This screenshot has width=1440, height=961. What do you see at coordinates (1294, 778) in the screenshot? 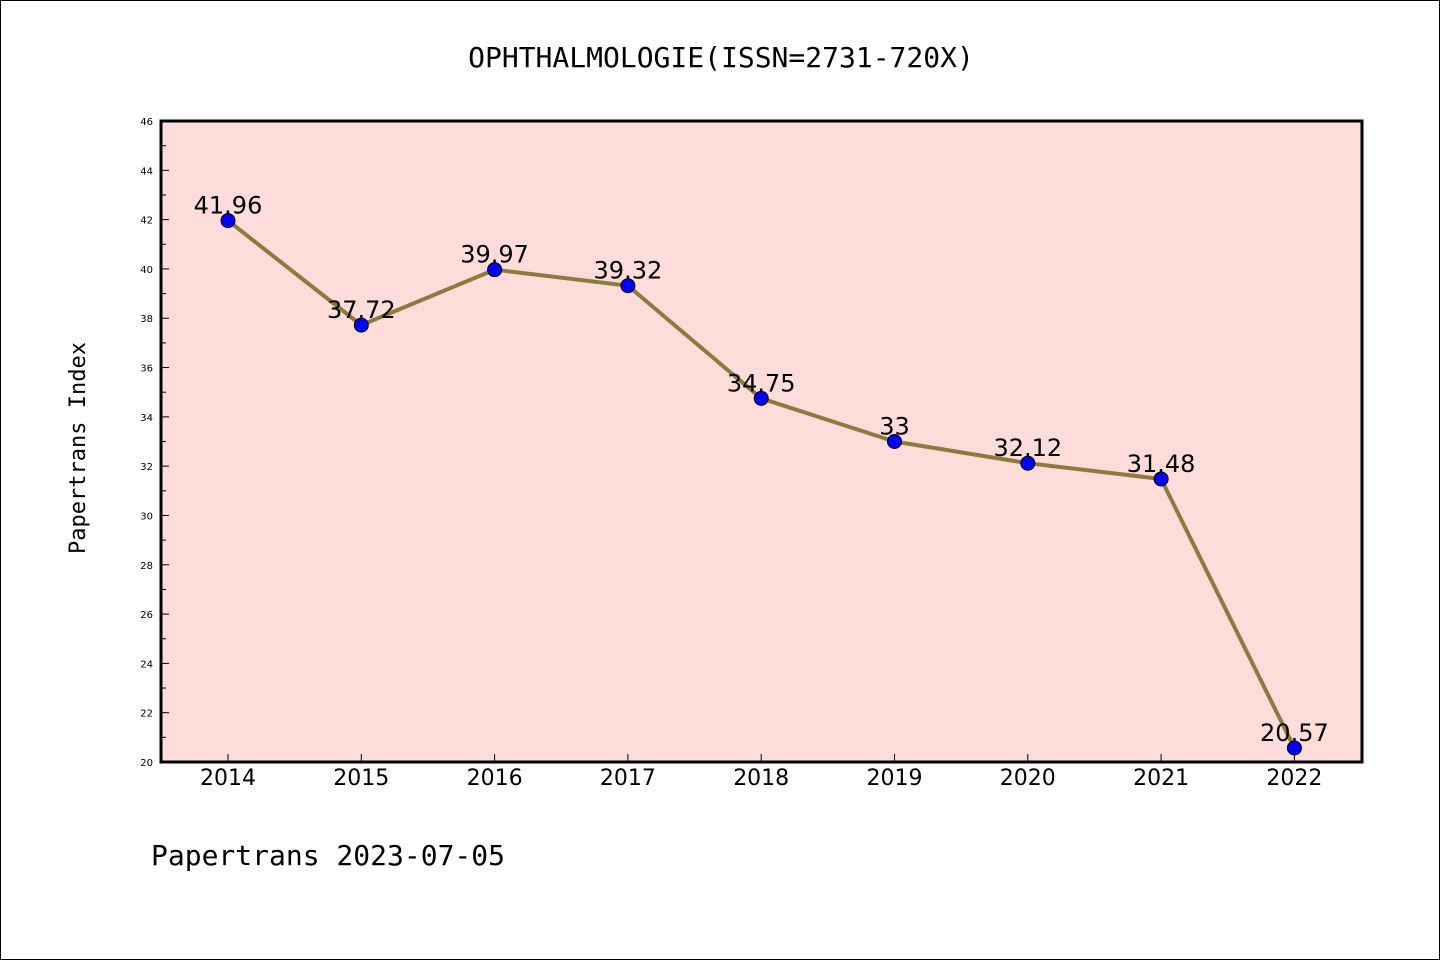
I see `x-tick-label: 2022` at bounding box center [1294, 778].